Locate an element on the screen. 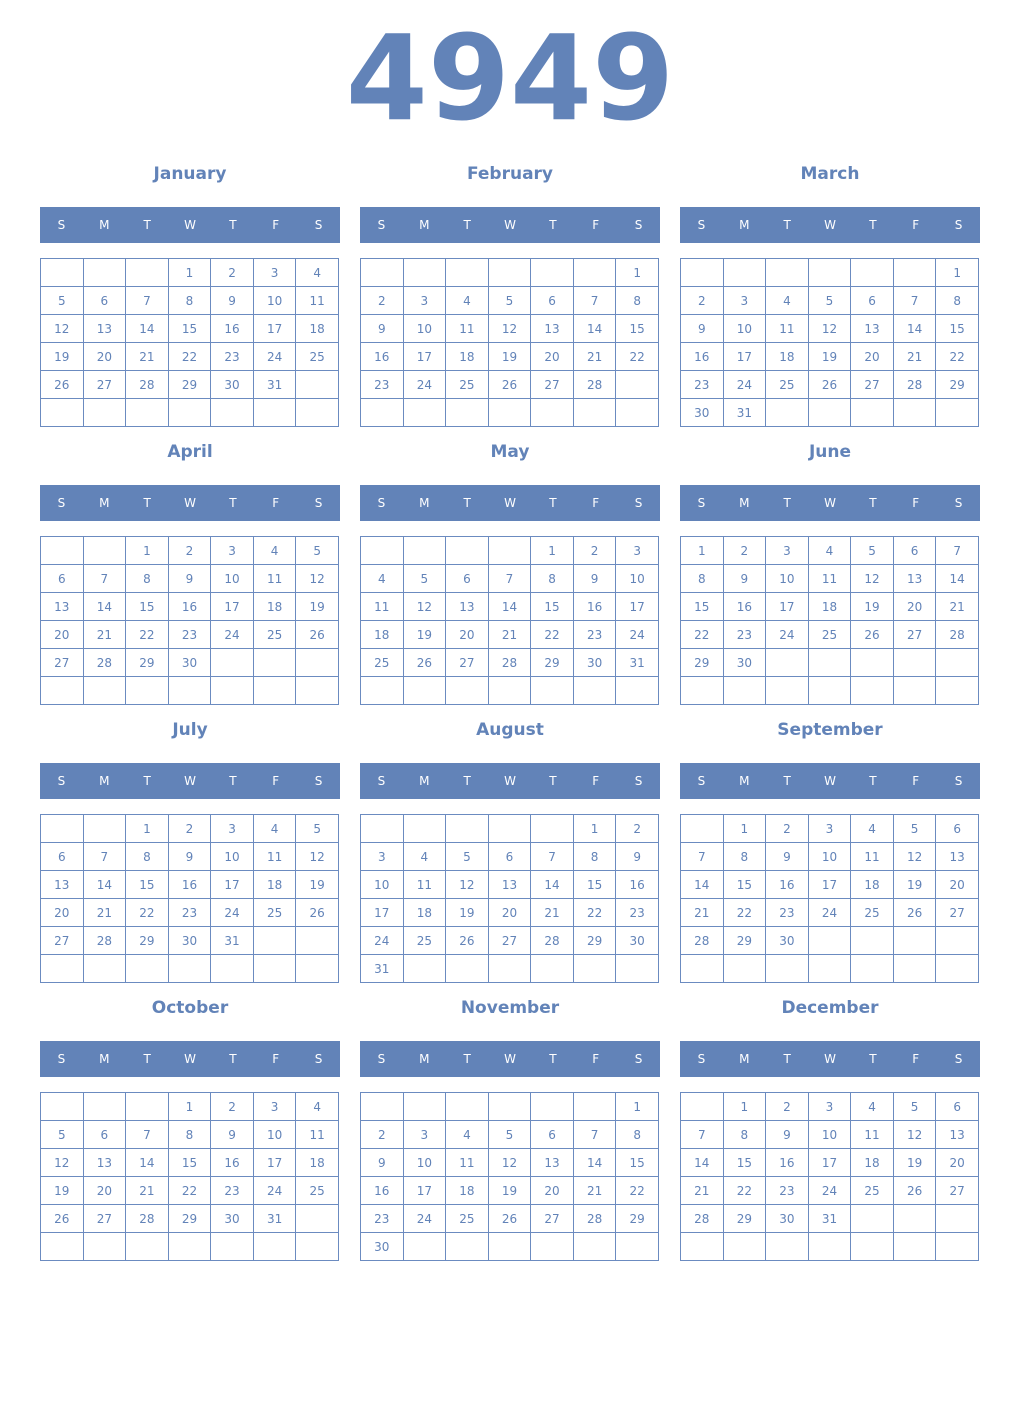 This screenshot has width=1020, height=1412. month-name: November is located at coordinates (510, 1008).